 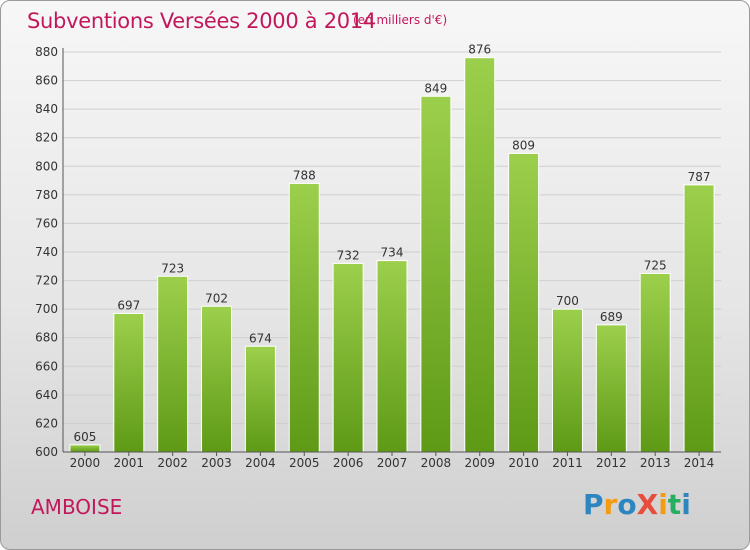 What do you see at coordinates (523, 463) in the screenshot?
I see `x-tick-label: 2010` at bounding box center [523, 463].